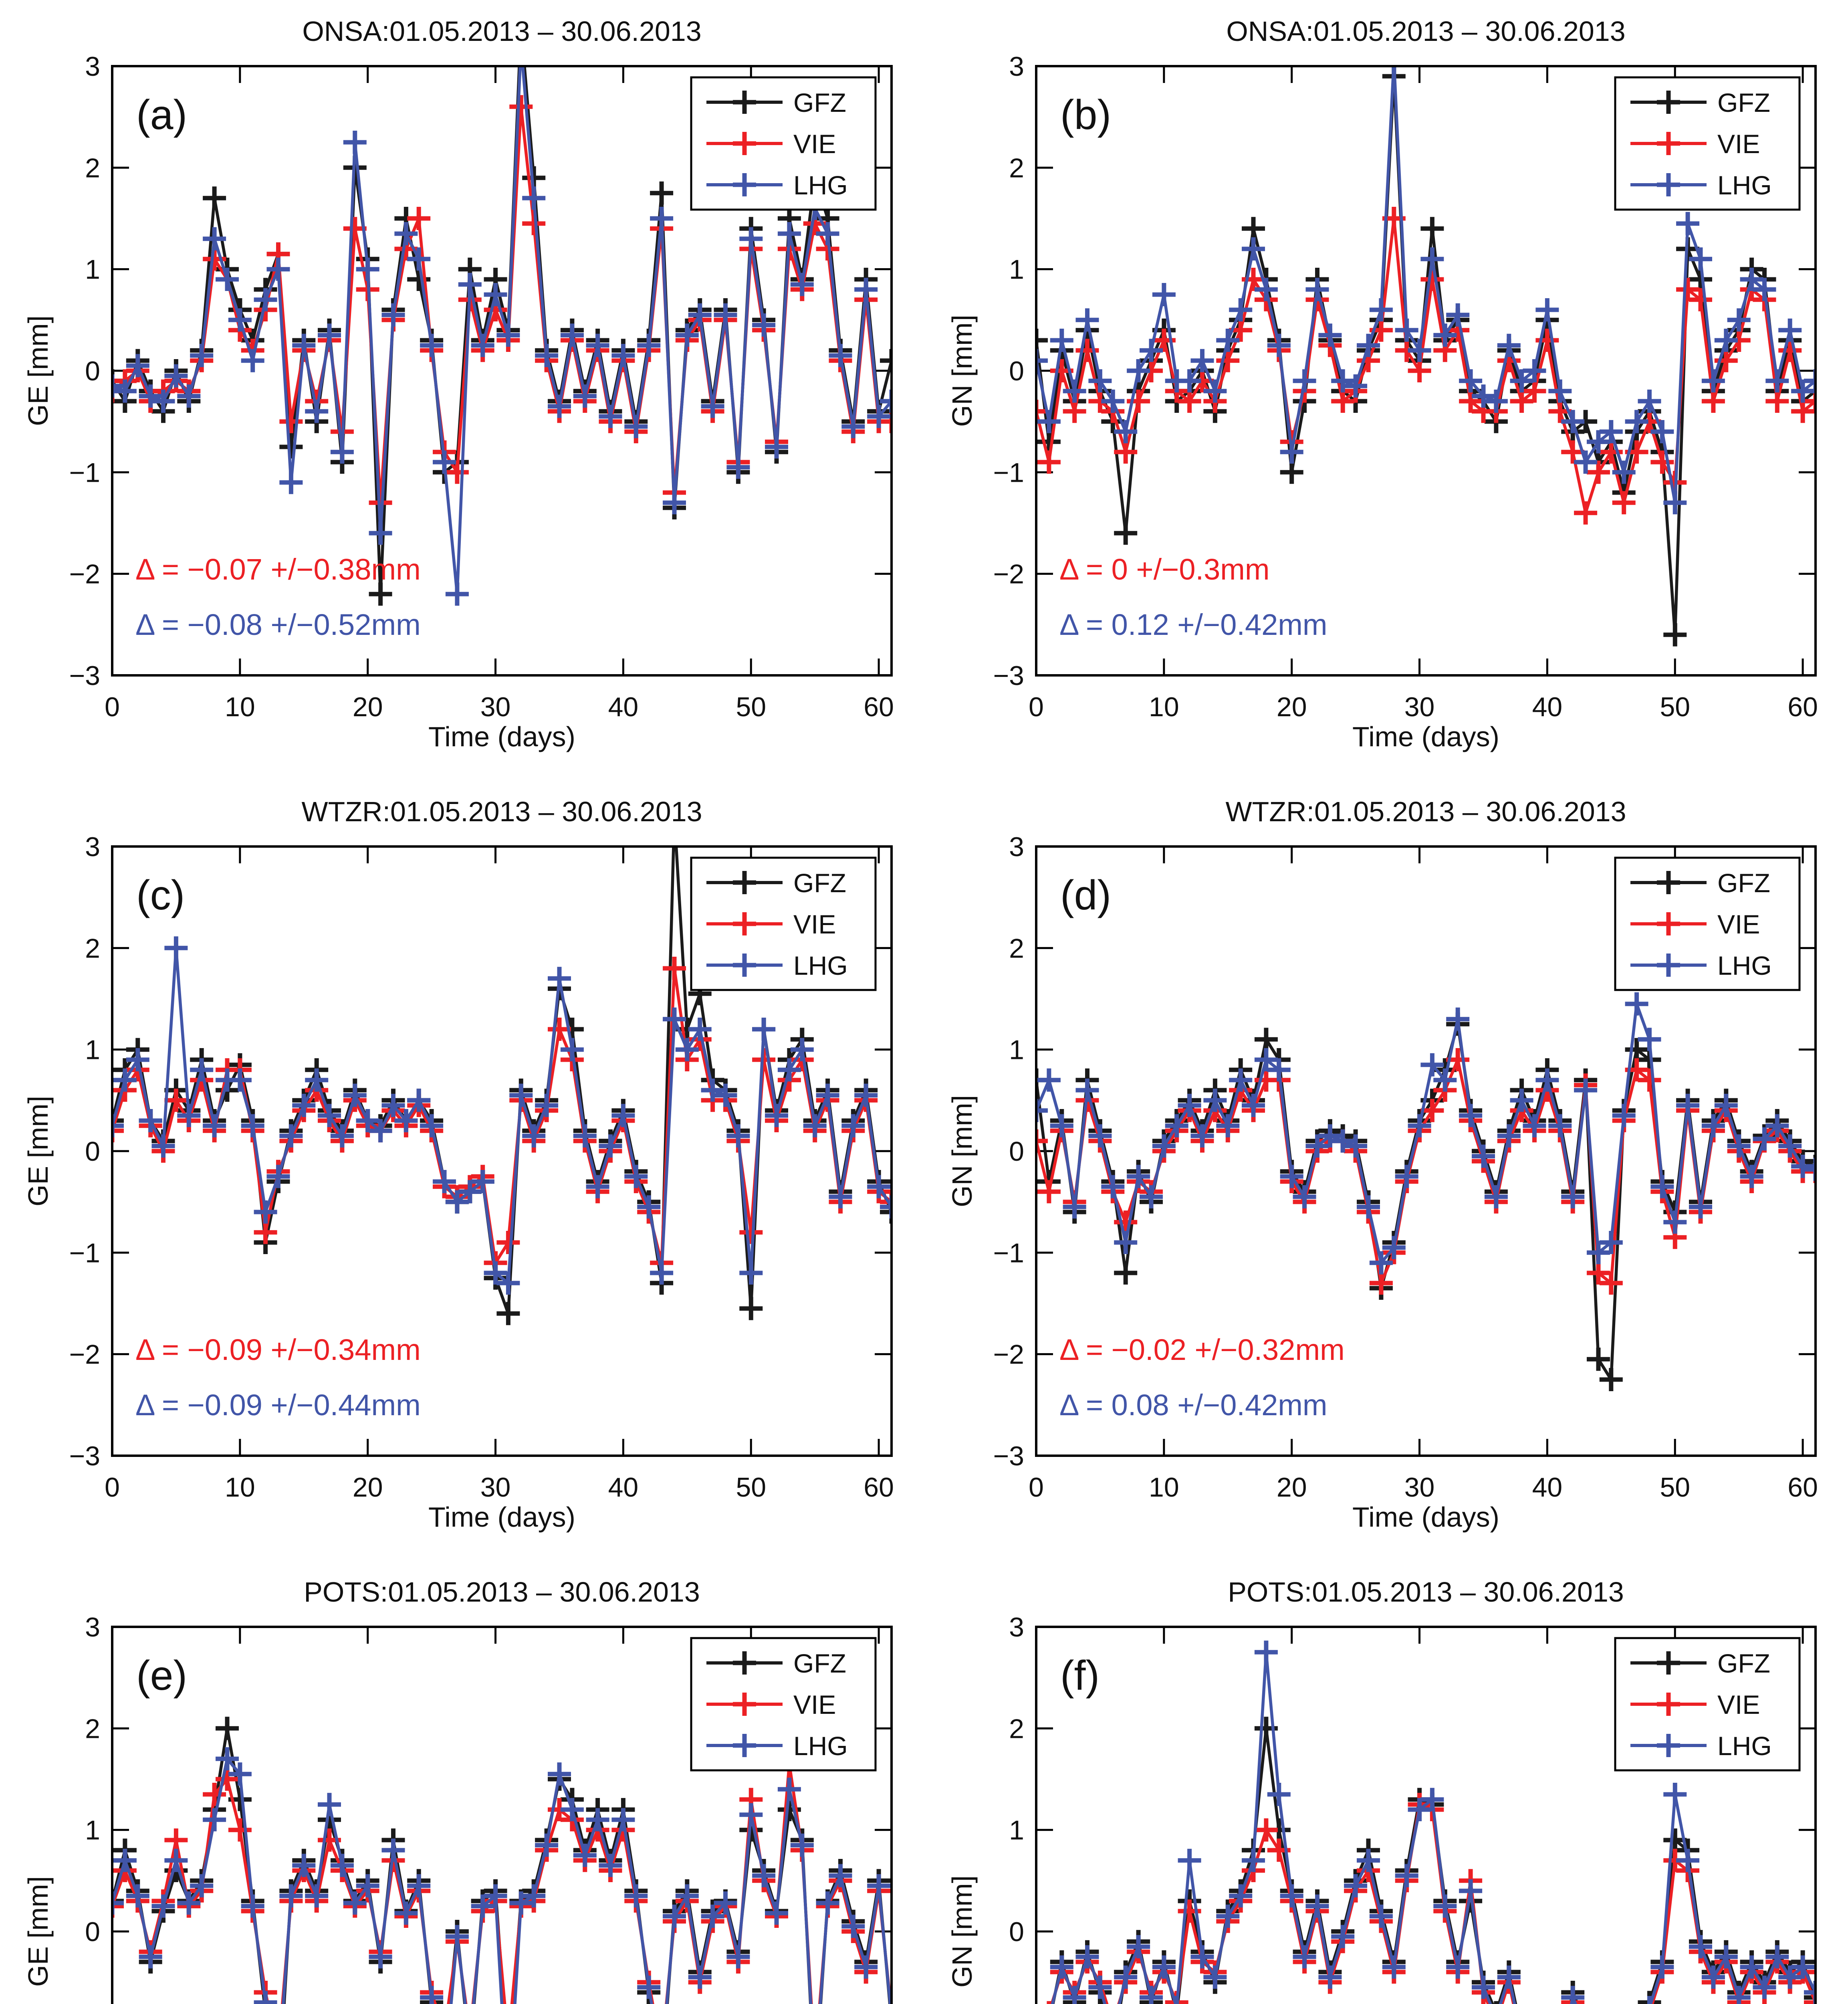 Image resolution: width=1848 pixels, height=2004 pixels. What do you see at coordinates (1164, 569) in the screenshot?
I see `delta-annotation-vie: Δ = 0 +/−0.3mm` at bounding box center [1164, 569].